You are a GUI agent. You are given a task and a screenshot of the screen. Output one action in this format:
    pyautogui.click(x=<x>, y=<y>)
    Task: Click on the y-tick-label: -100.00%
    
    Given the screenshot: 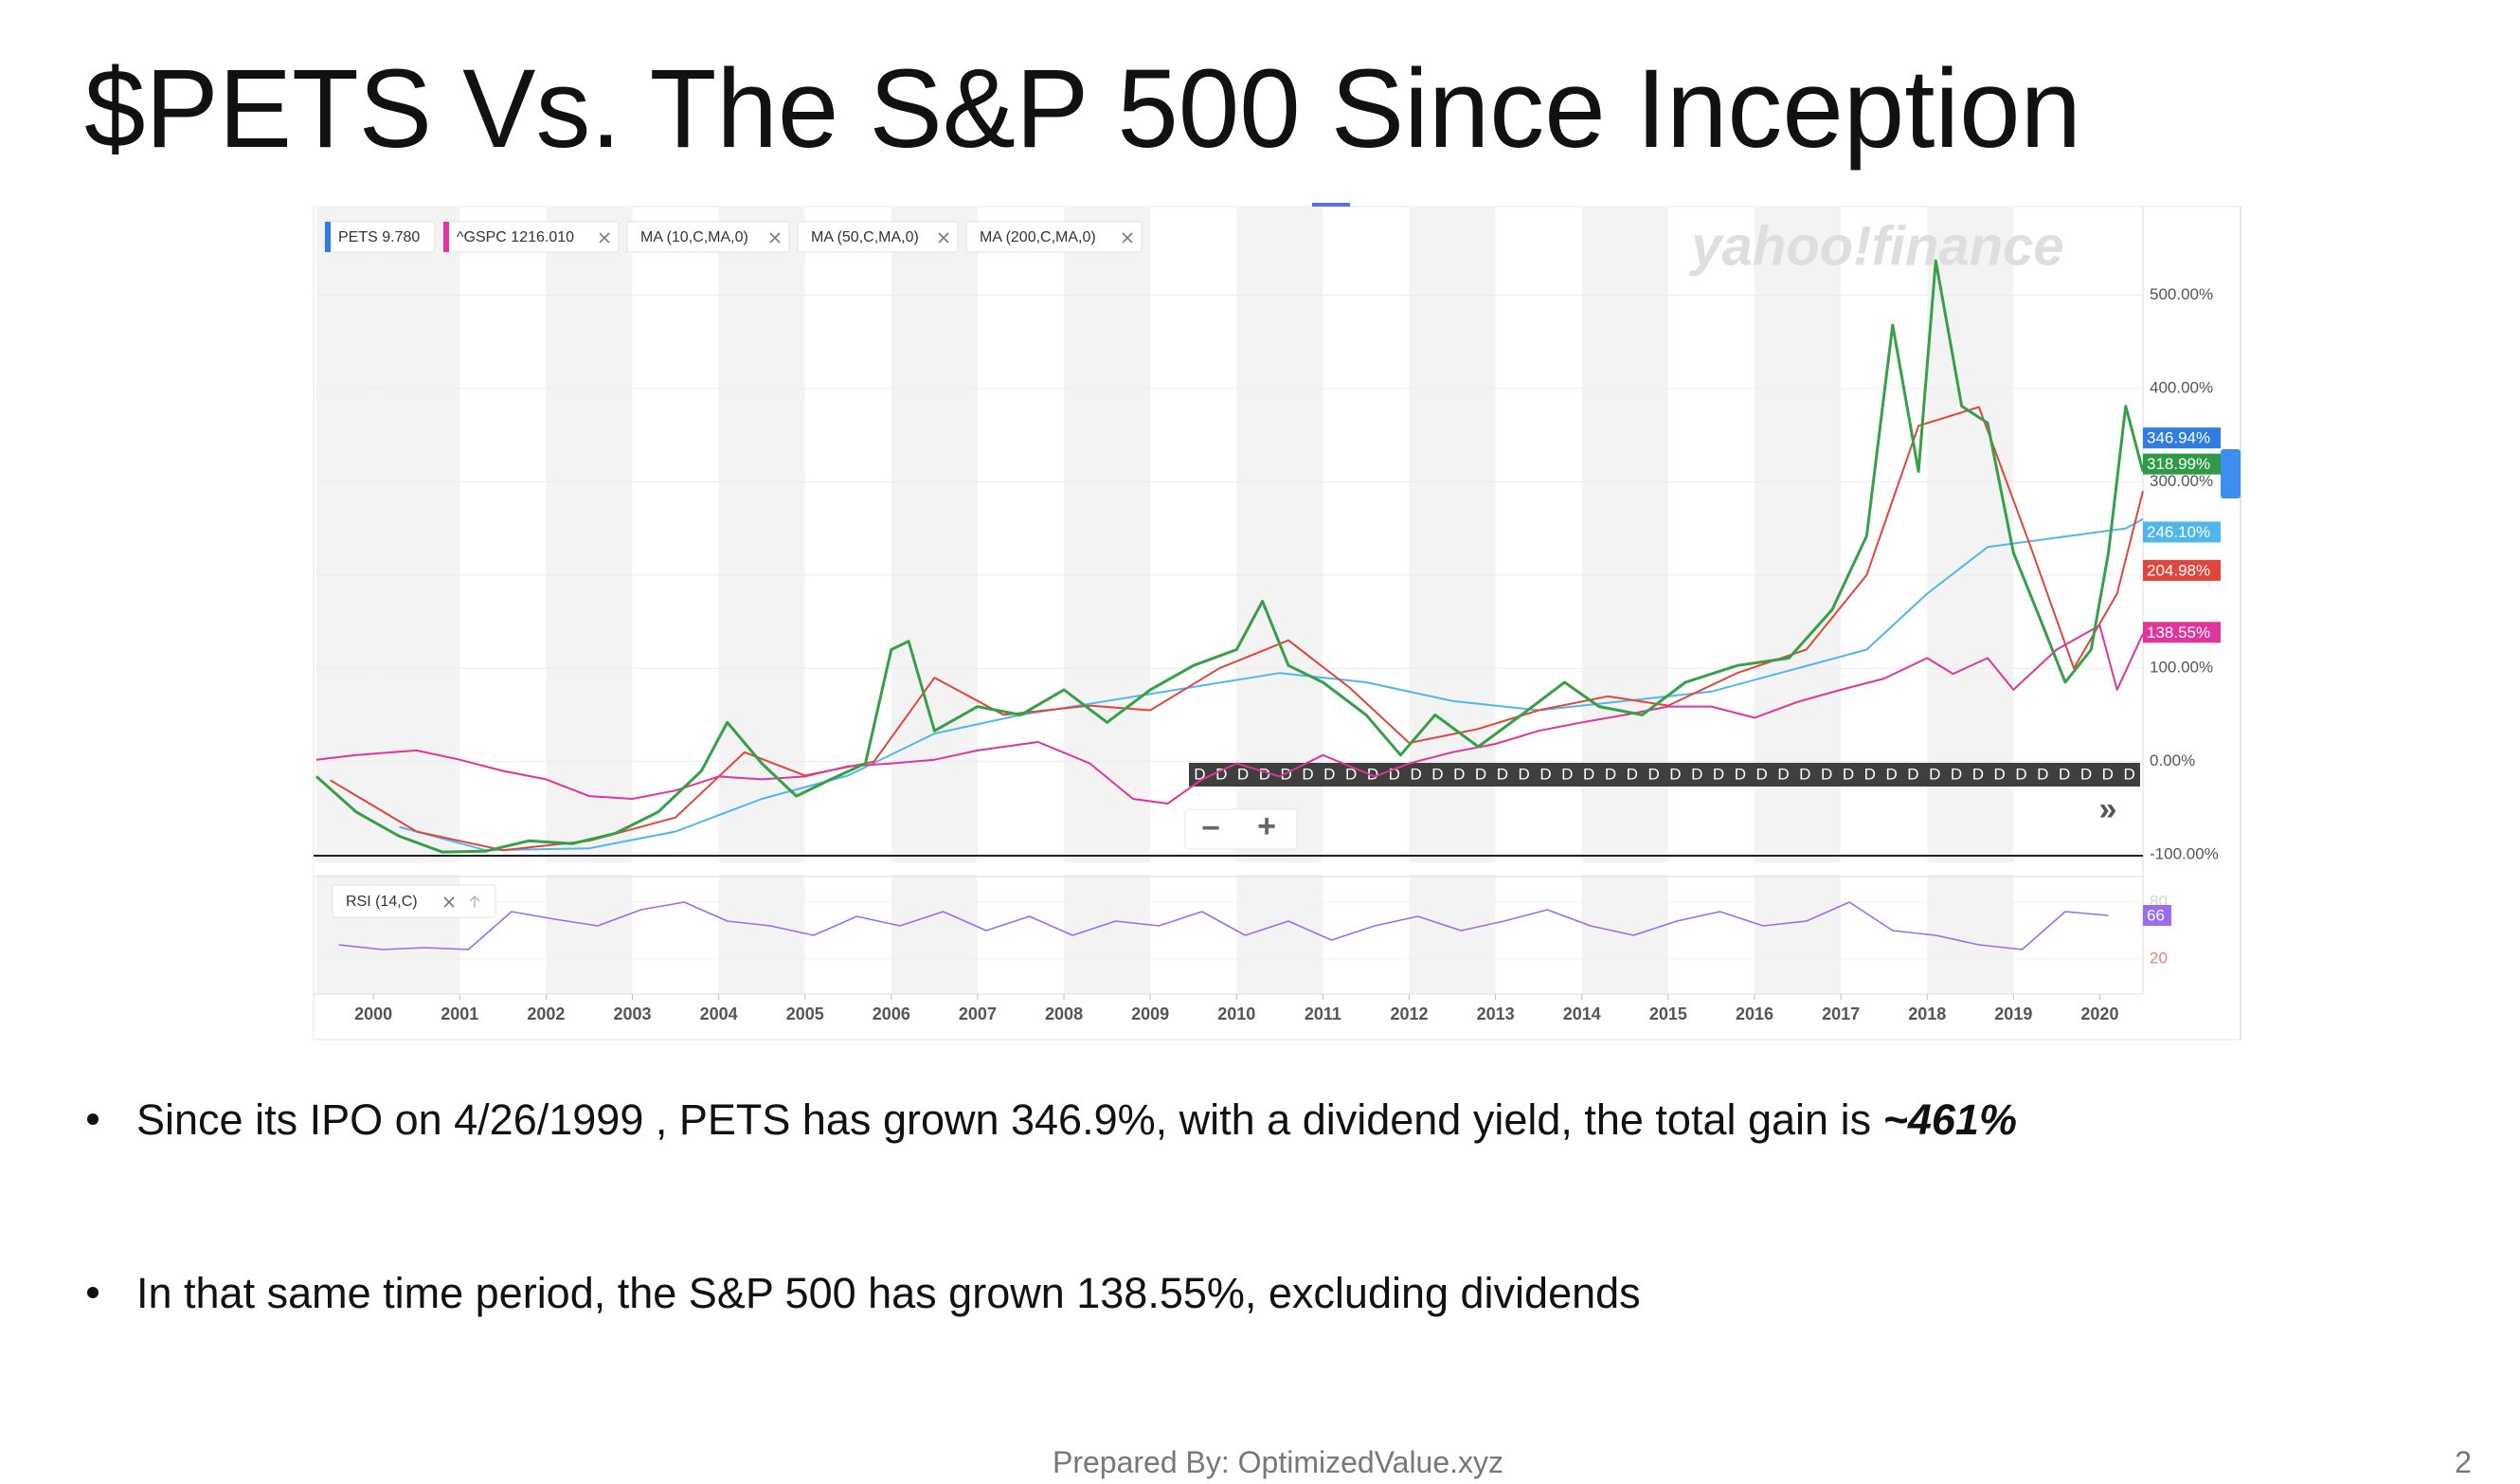 What is the action you would take?
    pyautogui.click(x=2184, y=854)
    